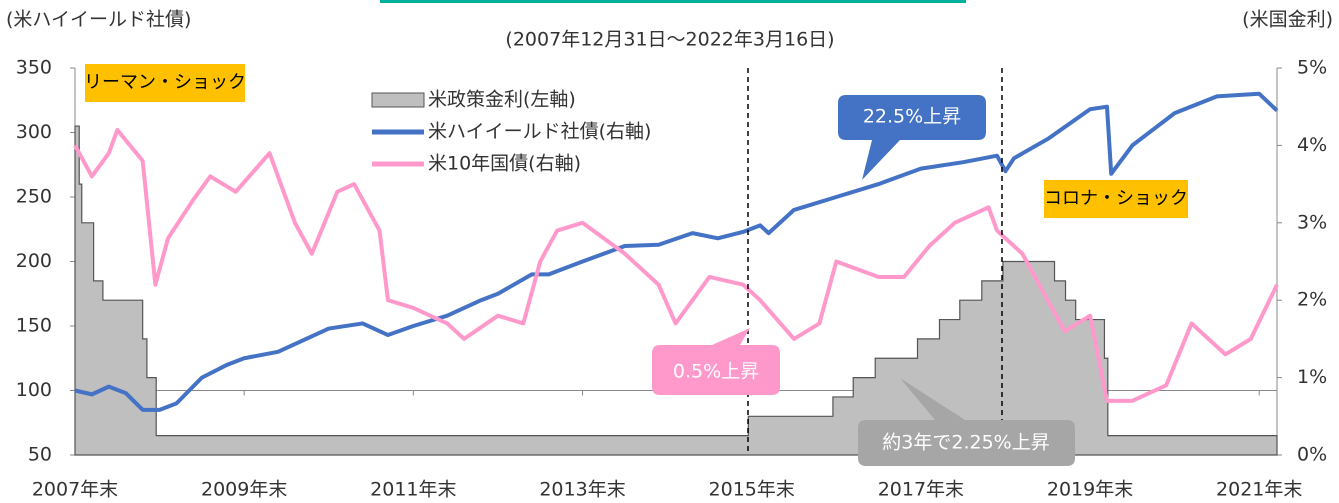 This screenshot has width=1339, height=503. Describe the element at coordinates (1287, 20) in the screenshot. I see `y2-axis-label: (米国金利)` at that location.